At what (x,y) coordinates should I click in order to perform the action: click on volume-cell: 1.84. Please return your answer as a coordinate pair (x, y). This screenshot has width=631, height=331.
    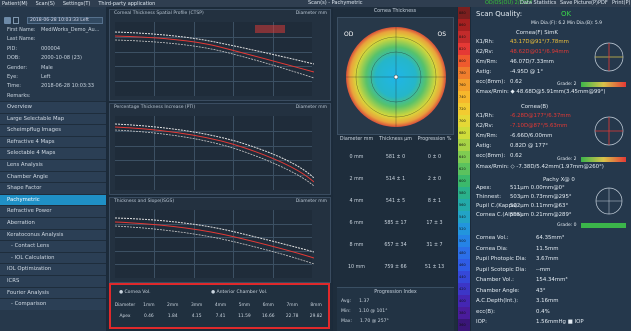
    Looking at the image, I should click on (172, 316).